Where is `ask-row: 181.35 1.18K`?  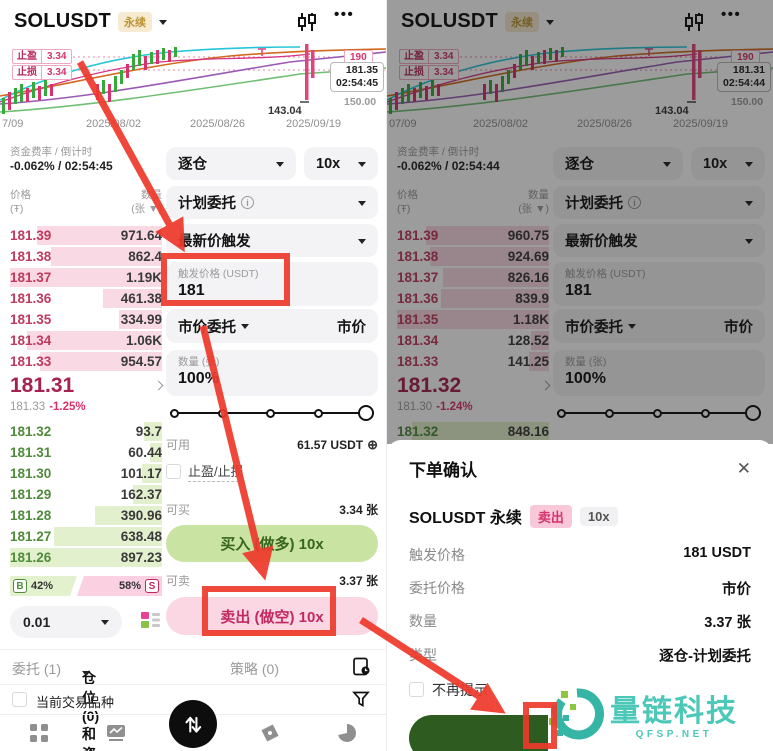 ask-row: 181.35 1.18K is located at coordinates (473, 319).